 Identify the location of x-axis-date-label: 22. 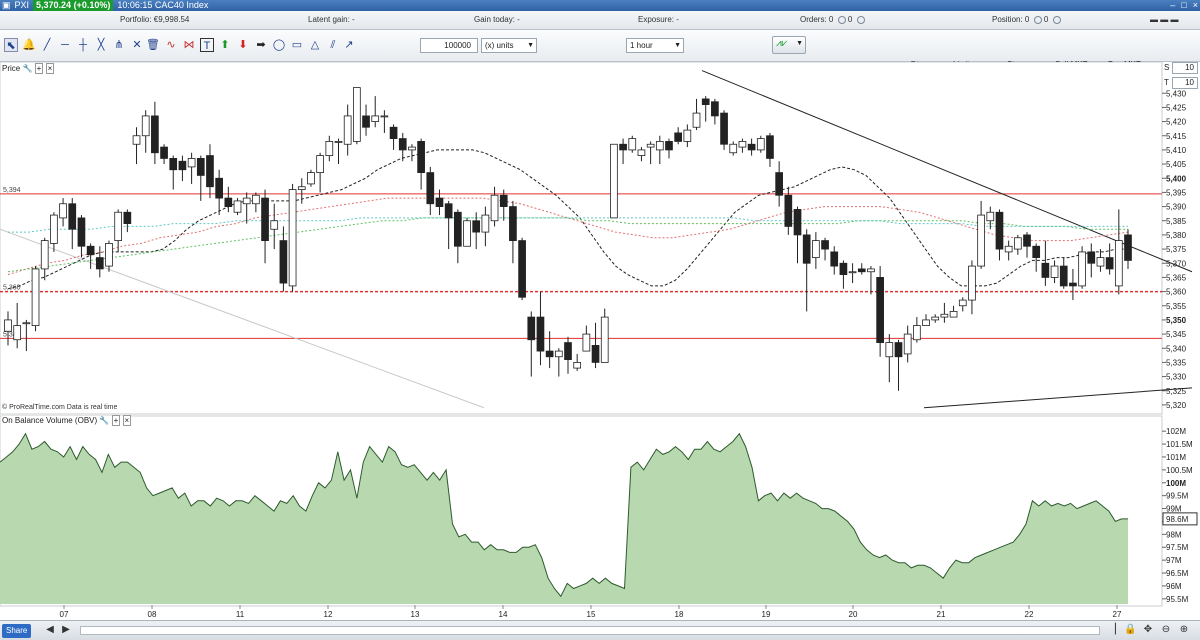
(1029, 614).